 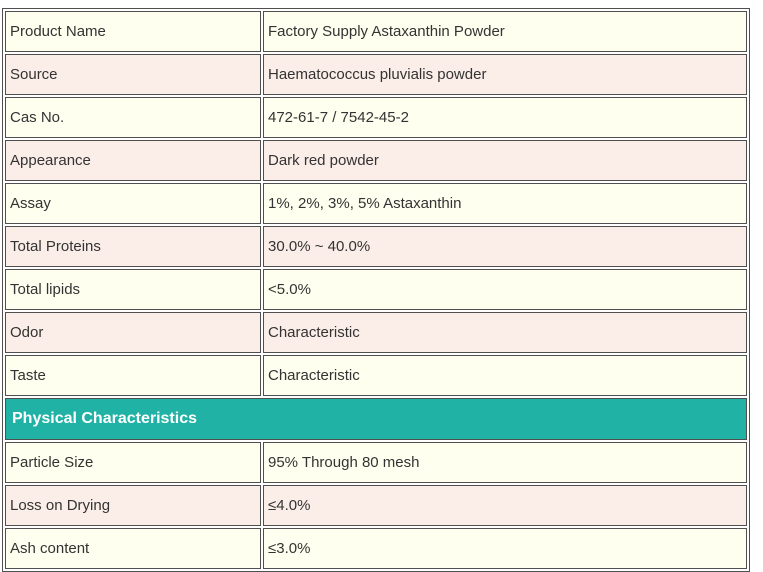 I want to click on table-row: Ash content ≤3.0%, so click(x=376, y=548).